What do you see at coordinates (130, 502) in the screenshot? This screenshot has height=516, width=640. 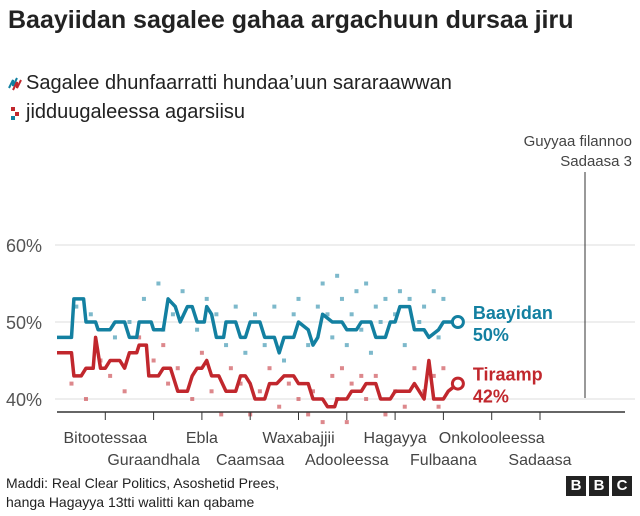 I see `source-line-2: hanga Hagayya 13tti walitti kan qabame` at bounding box center [130, 502].